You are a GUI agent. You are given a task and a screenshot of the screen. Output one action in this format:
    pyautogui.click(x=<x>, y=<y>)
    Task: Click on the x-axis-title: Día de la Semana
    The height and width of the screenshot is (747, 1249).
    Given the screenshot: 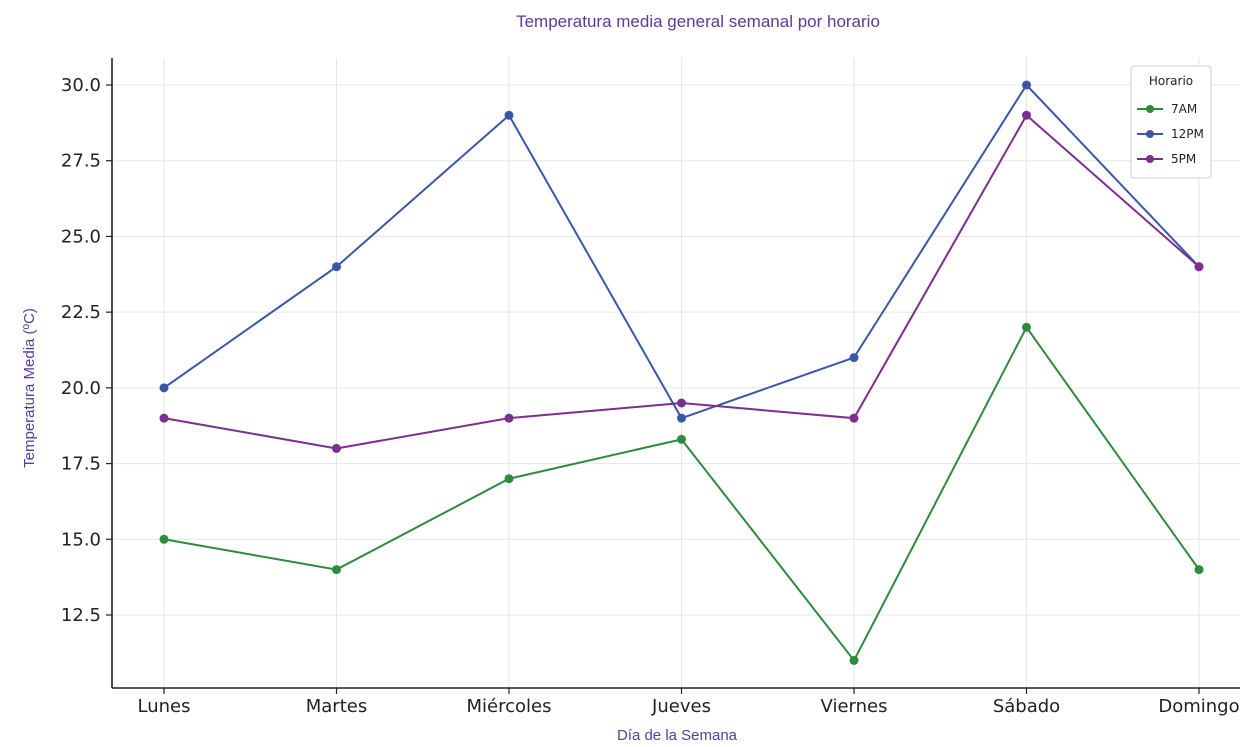 What is the action you would take?
    pyautogui.click(x=677, y=735)
    